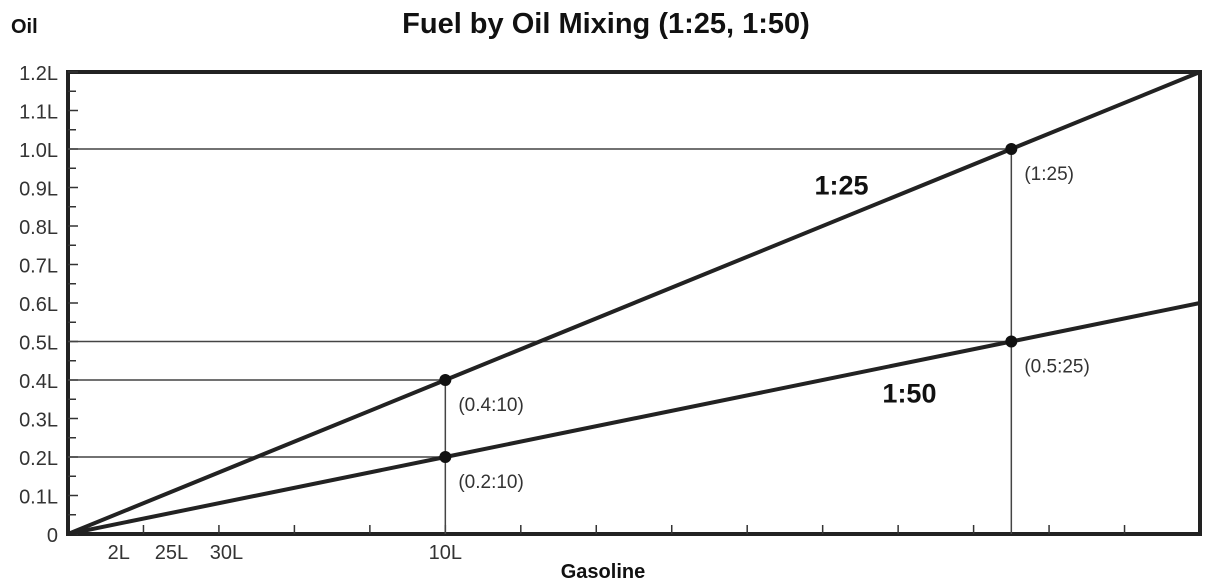 Image resolution: width=1210 pixels, height=584 pixels. Describe the element at coordinates (490, 482) in the screenshot. I see `point-annotation: (0.2:10)` at that location.